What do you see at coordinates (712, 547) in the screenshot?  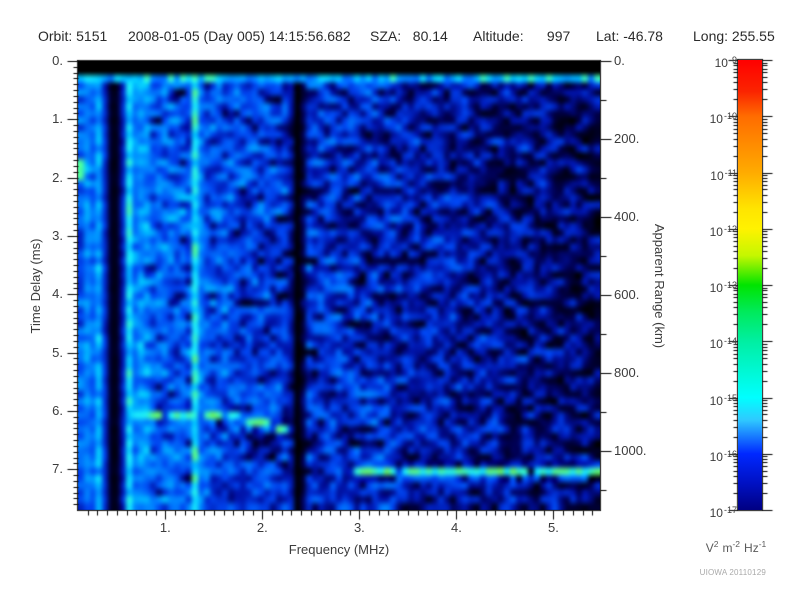 I see `unit-part: V2` at bounding box center [712, 547].